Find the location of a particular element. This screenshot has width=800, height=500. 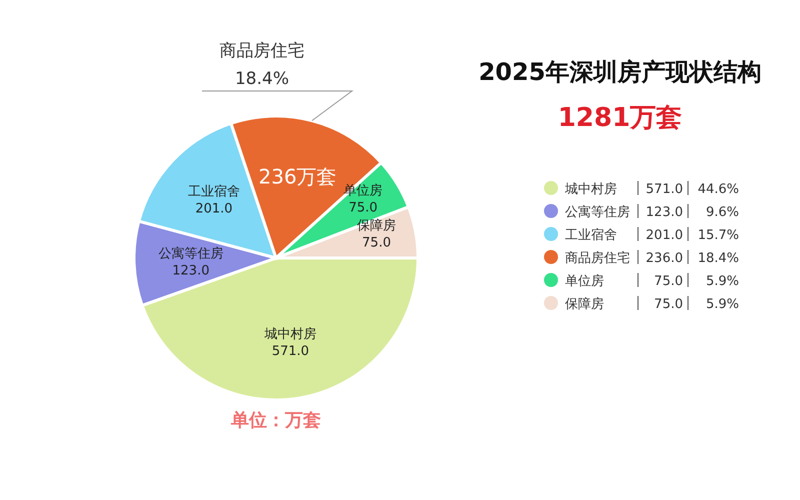

text: 单位：万套 is located at coordinates (275, 420).